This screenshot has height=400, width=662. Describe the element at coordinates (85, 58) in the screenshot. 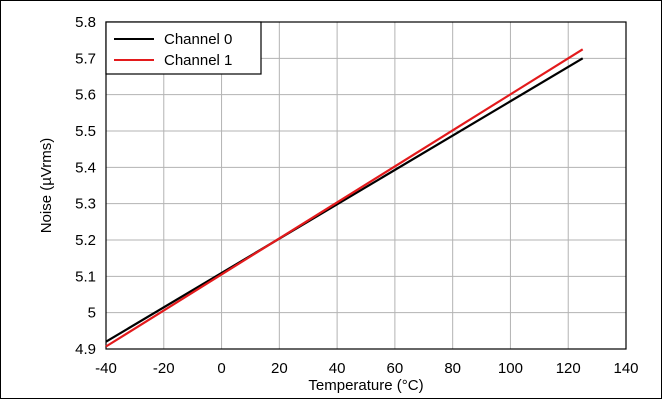

I see `y-tick-label: 5.7` at that location.